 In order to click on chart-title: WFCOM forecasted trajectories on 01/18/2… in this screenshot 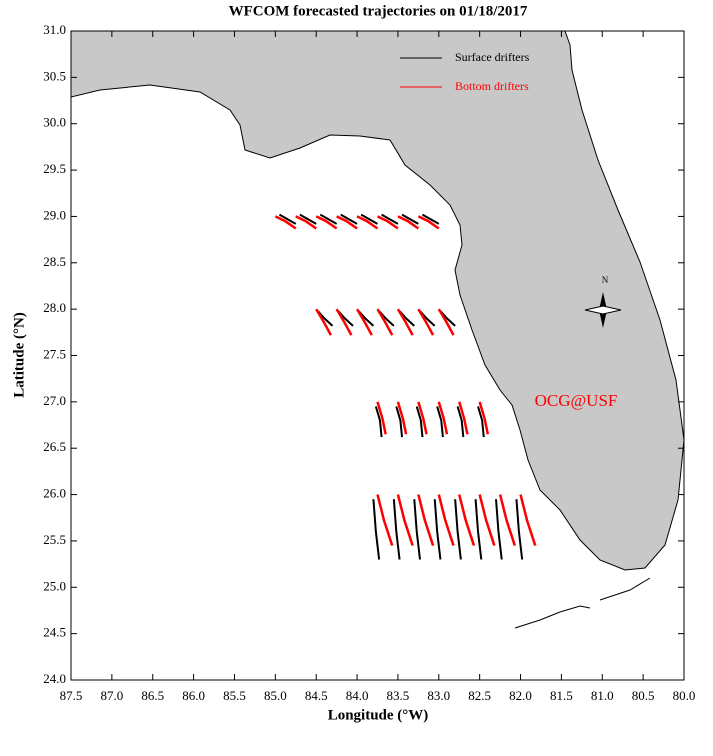, I will do `click(378, 11)`.